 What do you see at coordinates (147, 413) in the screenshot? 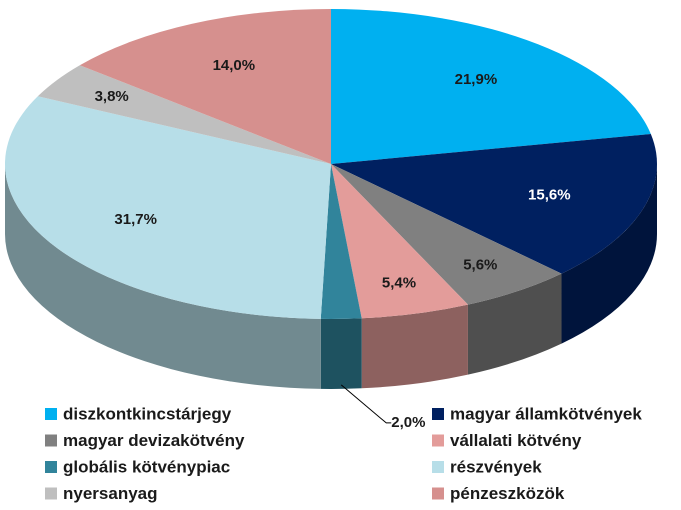
I see `legend-label: diszkontkincstárjegy` at bounding box center [147, 413].